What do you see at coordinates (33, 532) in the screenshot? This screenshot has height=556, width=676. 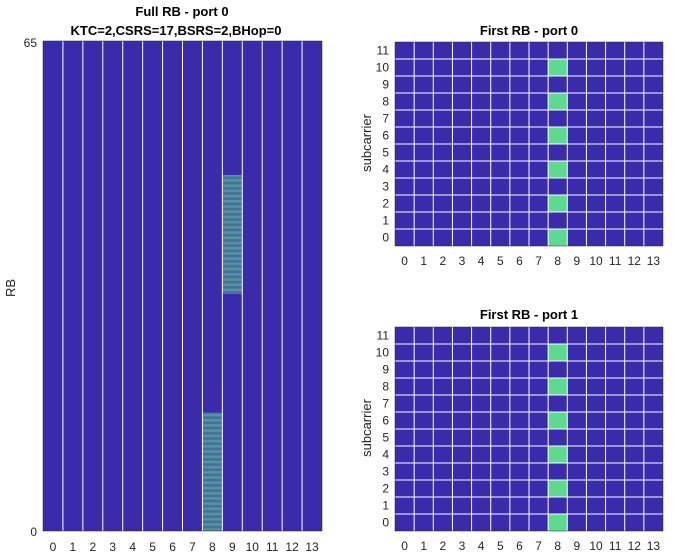 I see `full-rb-ytick-bottom: 0` at bounding box center [33, 532].